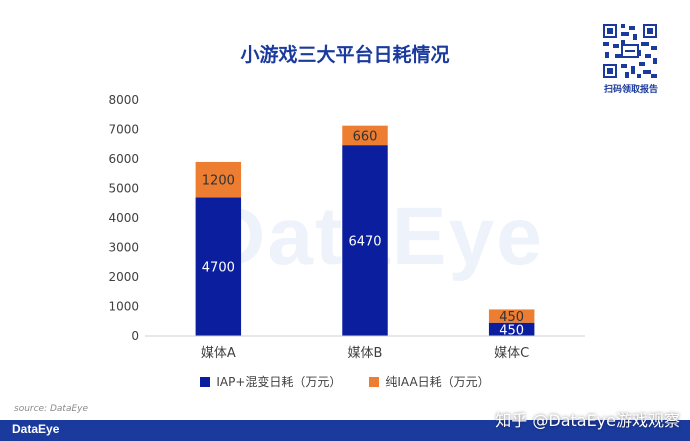 This screenshot has height=441, width=690. What do you see at coordinates (123, 248) in the screenshot?
I see `y-tick-label: 3000` at bounding box center [123, 248].